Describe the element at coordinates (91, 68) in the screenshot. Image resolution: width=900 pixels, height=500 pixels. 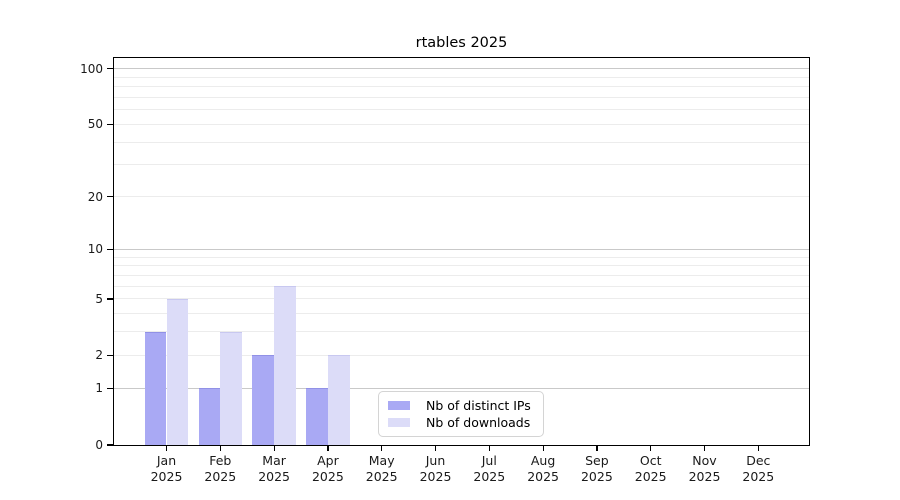
I see `y-axis-tick-label: 100` at that location.